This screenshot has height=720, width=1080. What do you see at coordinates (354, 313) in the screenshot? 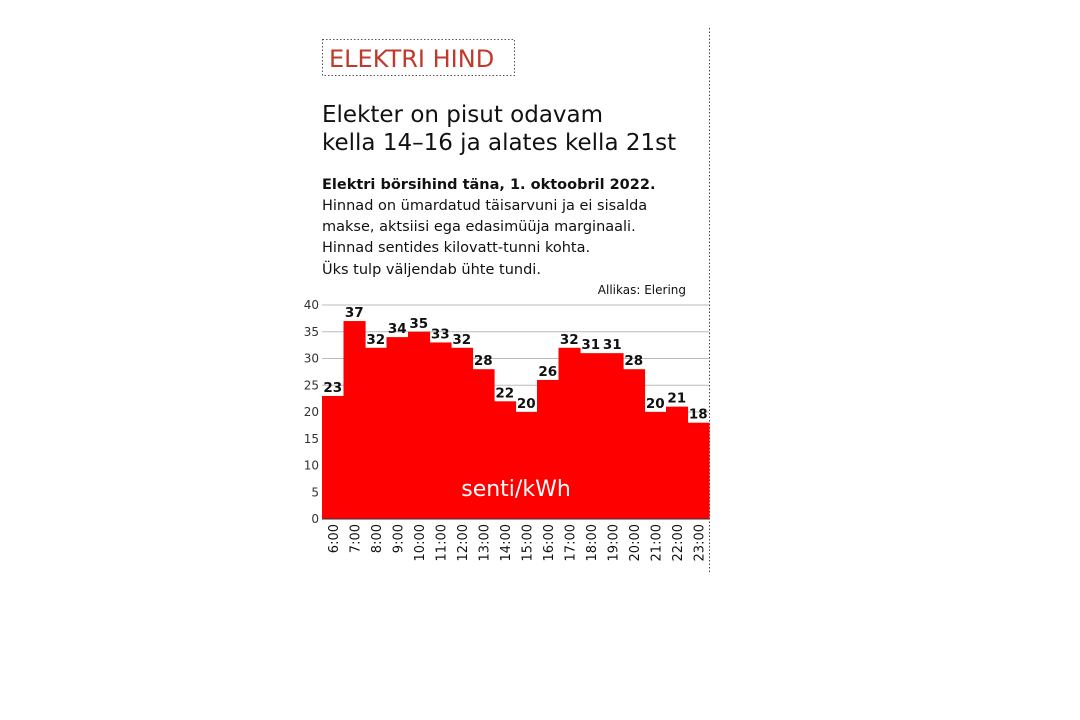
I see `value-label: 37` at bounding box center [354, 313].